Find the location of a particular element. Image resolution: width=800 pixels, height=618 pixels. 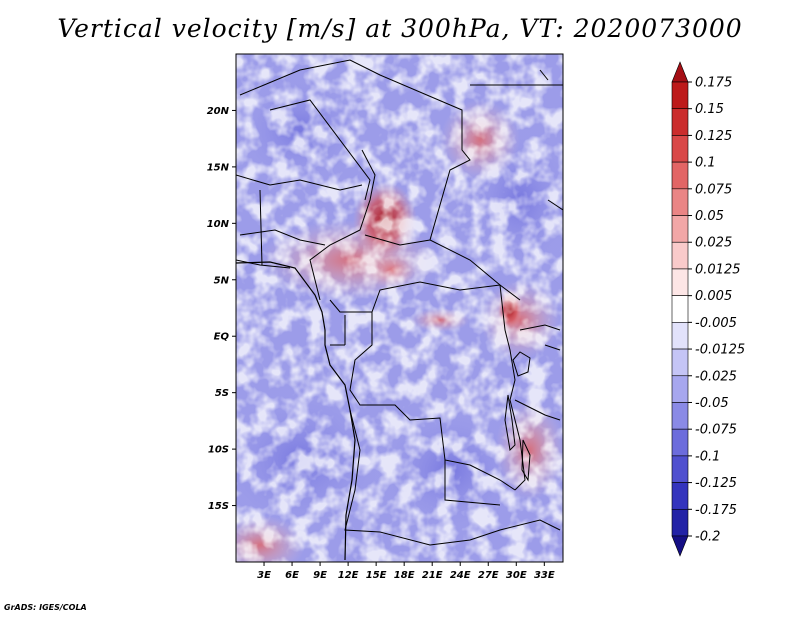

lakes is located at coordinates (517, 416).